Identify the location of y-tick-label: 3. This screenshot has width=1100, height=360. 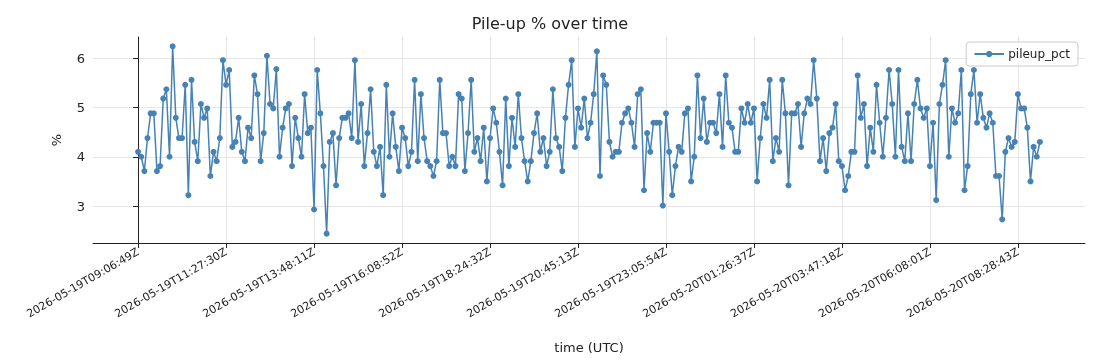
(80, 206).